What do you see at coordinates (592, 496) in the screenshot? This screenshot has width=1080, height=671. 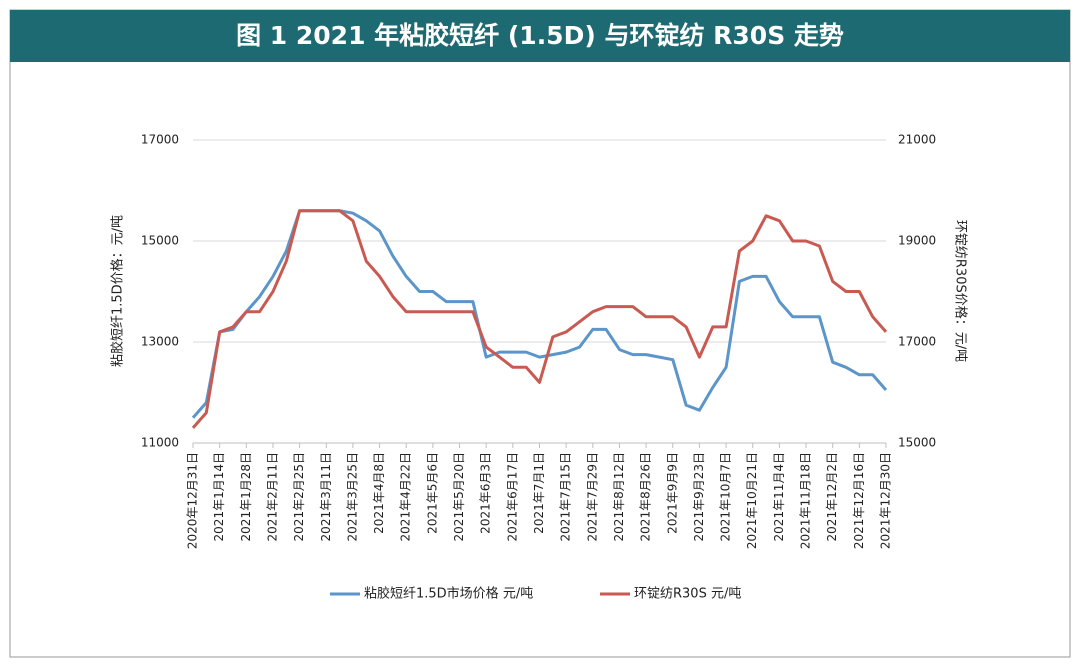 I see `x-tick-label: 2021年7月29日` at bounding box center [592, 496].